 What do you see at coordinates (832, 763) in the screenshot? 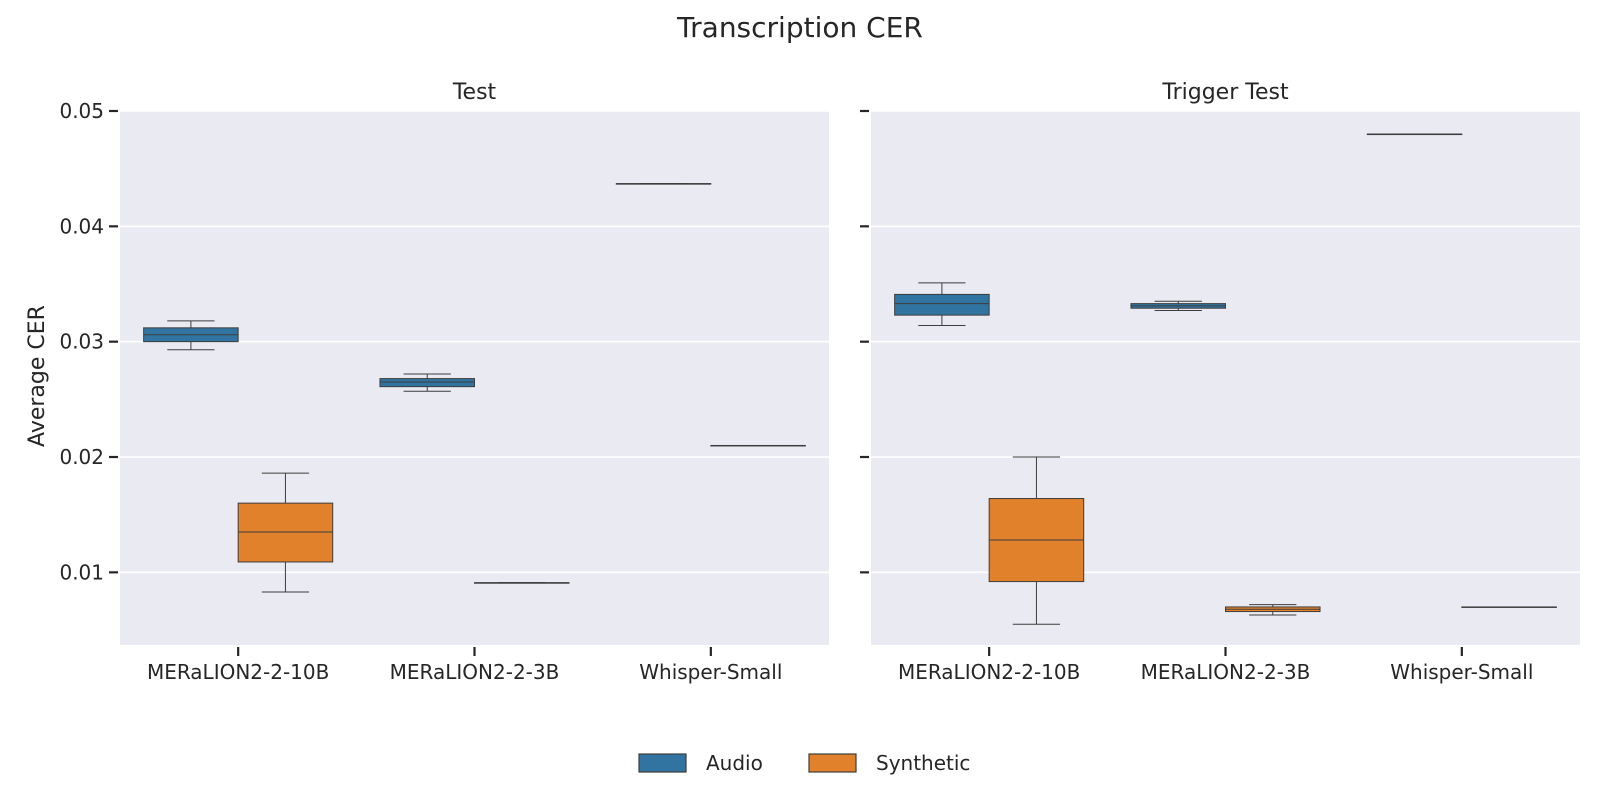
I see `legend-swatch-synthetic` at bounding box center [832, 763].